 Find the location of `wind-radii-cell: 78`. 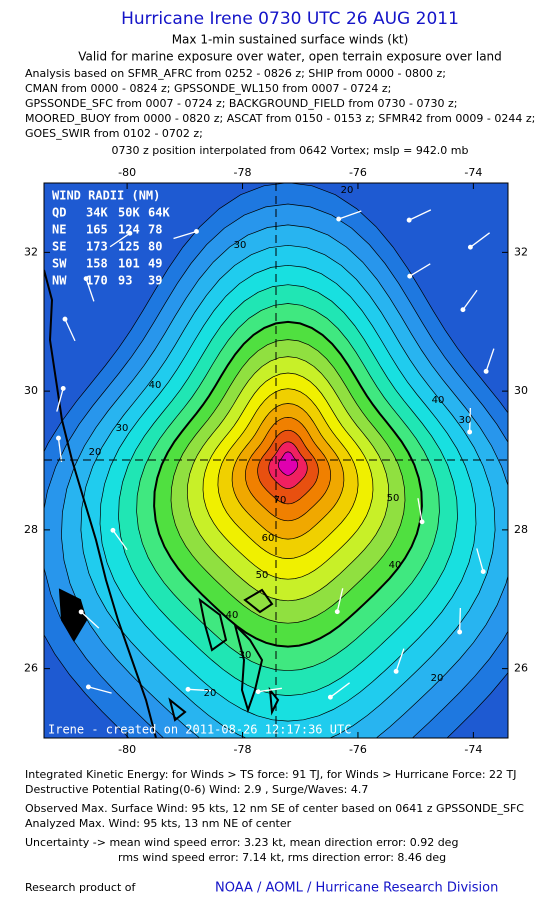

wind-radii-cell: 78 is located at coordinates (155, 230).